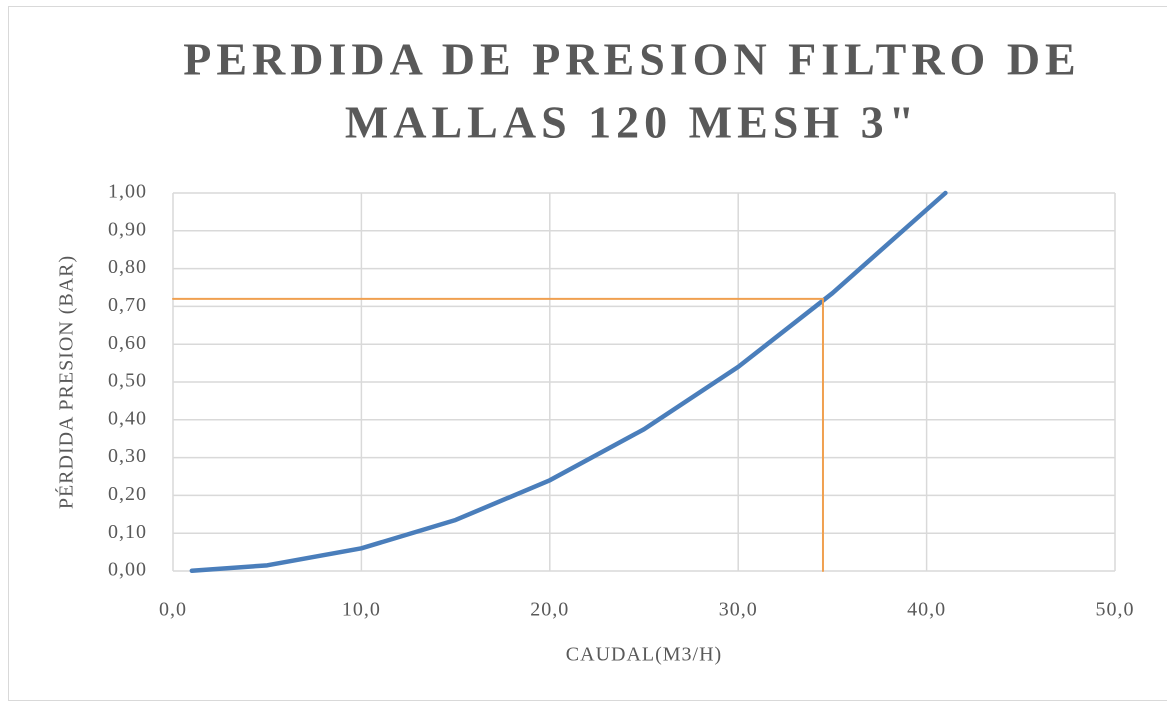  What do you see at coordinates (361, 610) in the screenshot?
I see `x-tick-label: 10,0` at bounding box center [361, 610].